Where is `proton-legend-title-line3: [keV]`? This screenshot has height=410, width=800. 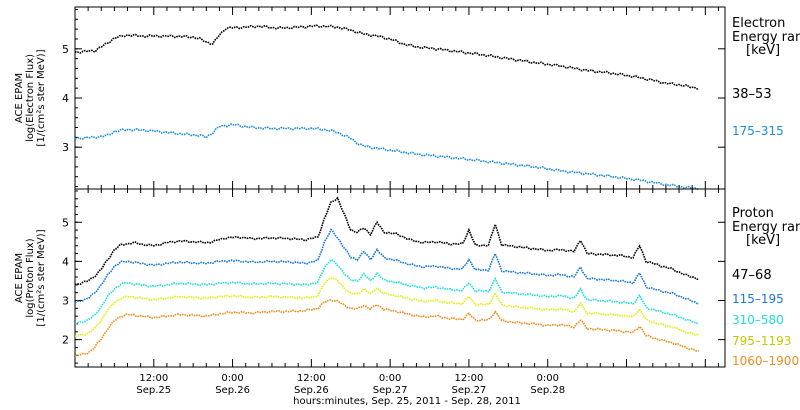
proton-legend-title-line3: [keV] is located at coordinates (763, 240).